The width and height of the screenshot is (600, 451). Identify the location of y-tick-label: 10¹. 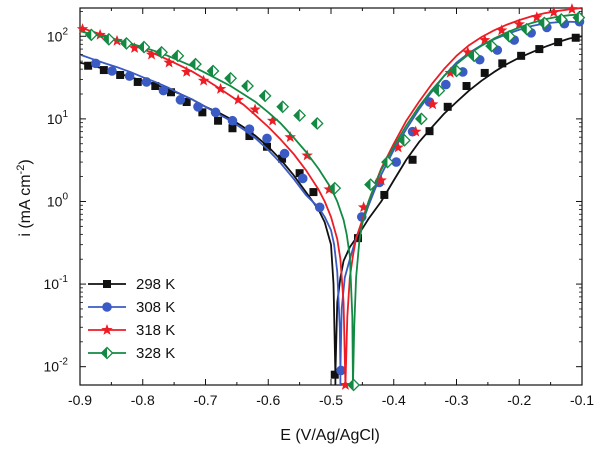
(58, 118).